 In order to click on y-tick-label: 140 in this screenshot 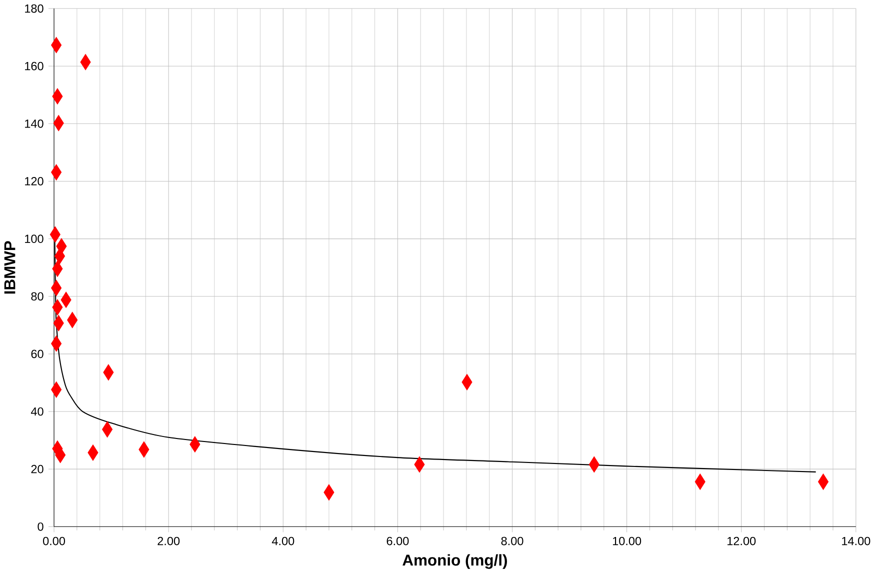, I will do `click(34, 123)`.